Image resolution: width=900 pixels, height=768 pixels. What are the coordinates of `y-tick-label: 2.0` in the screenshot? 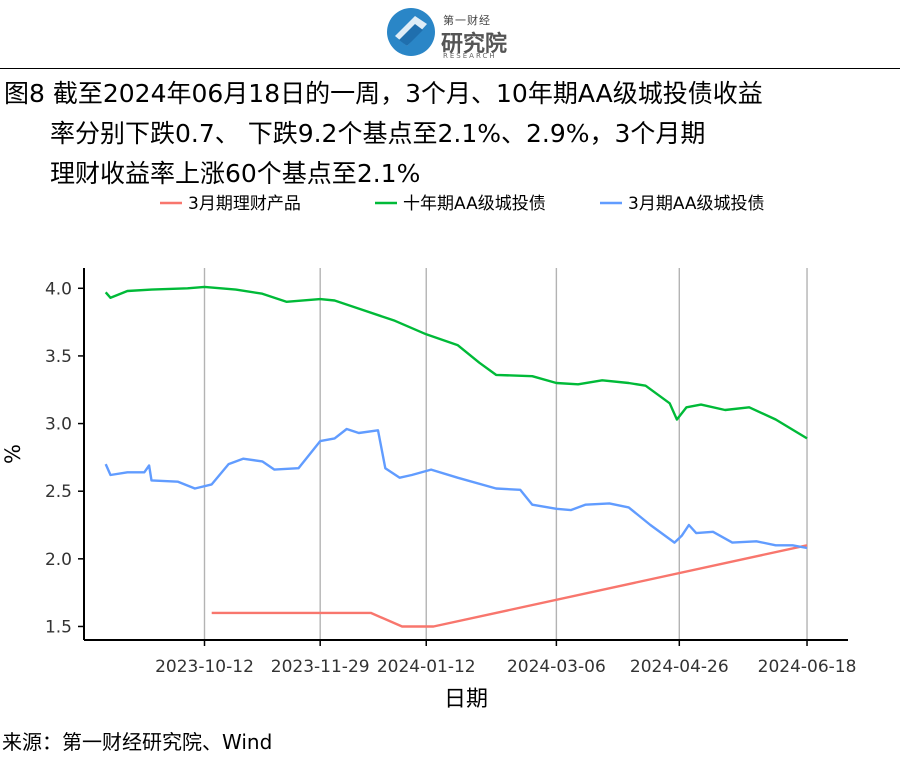 It's located at (58, 560).